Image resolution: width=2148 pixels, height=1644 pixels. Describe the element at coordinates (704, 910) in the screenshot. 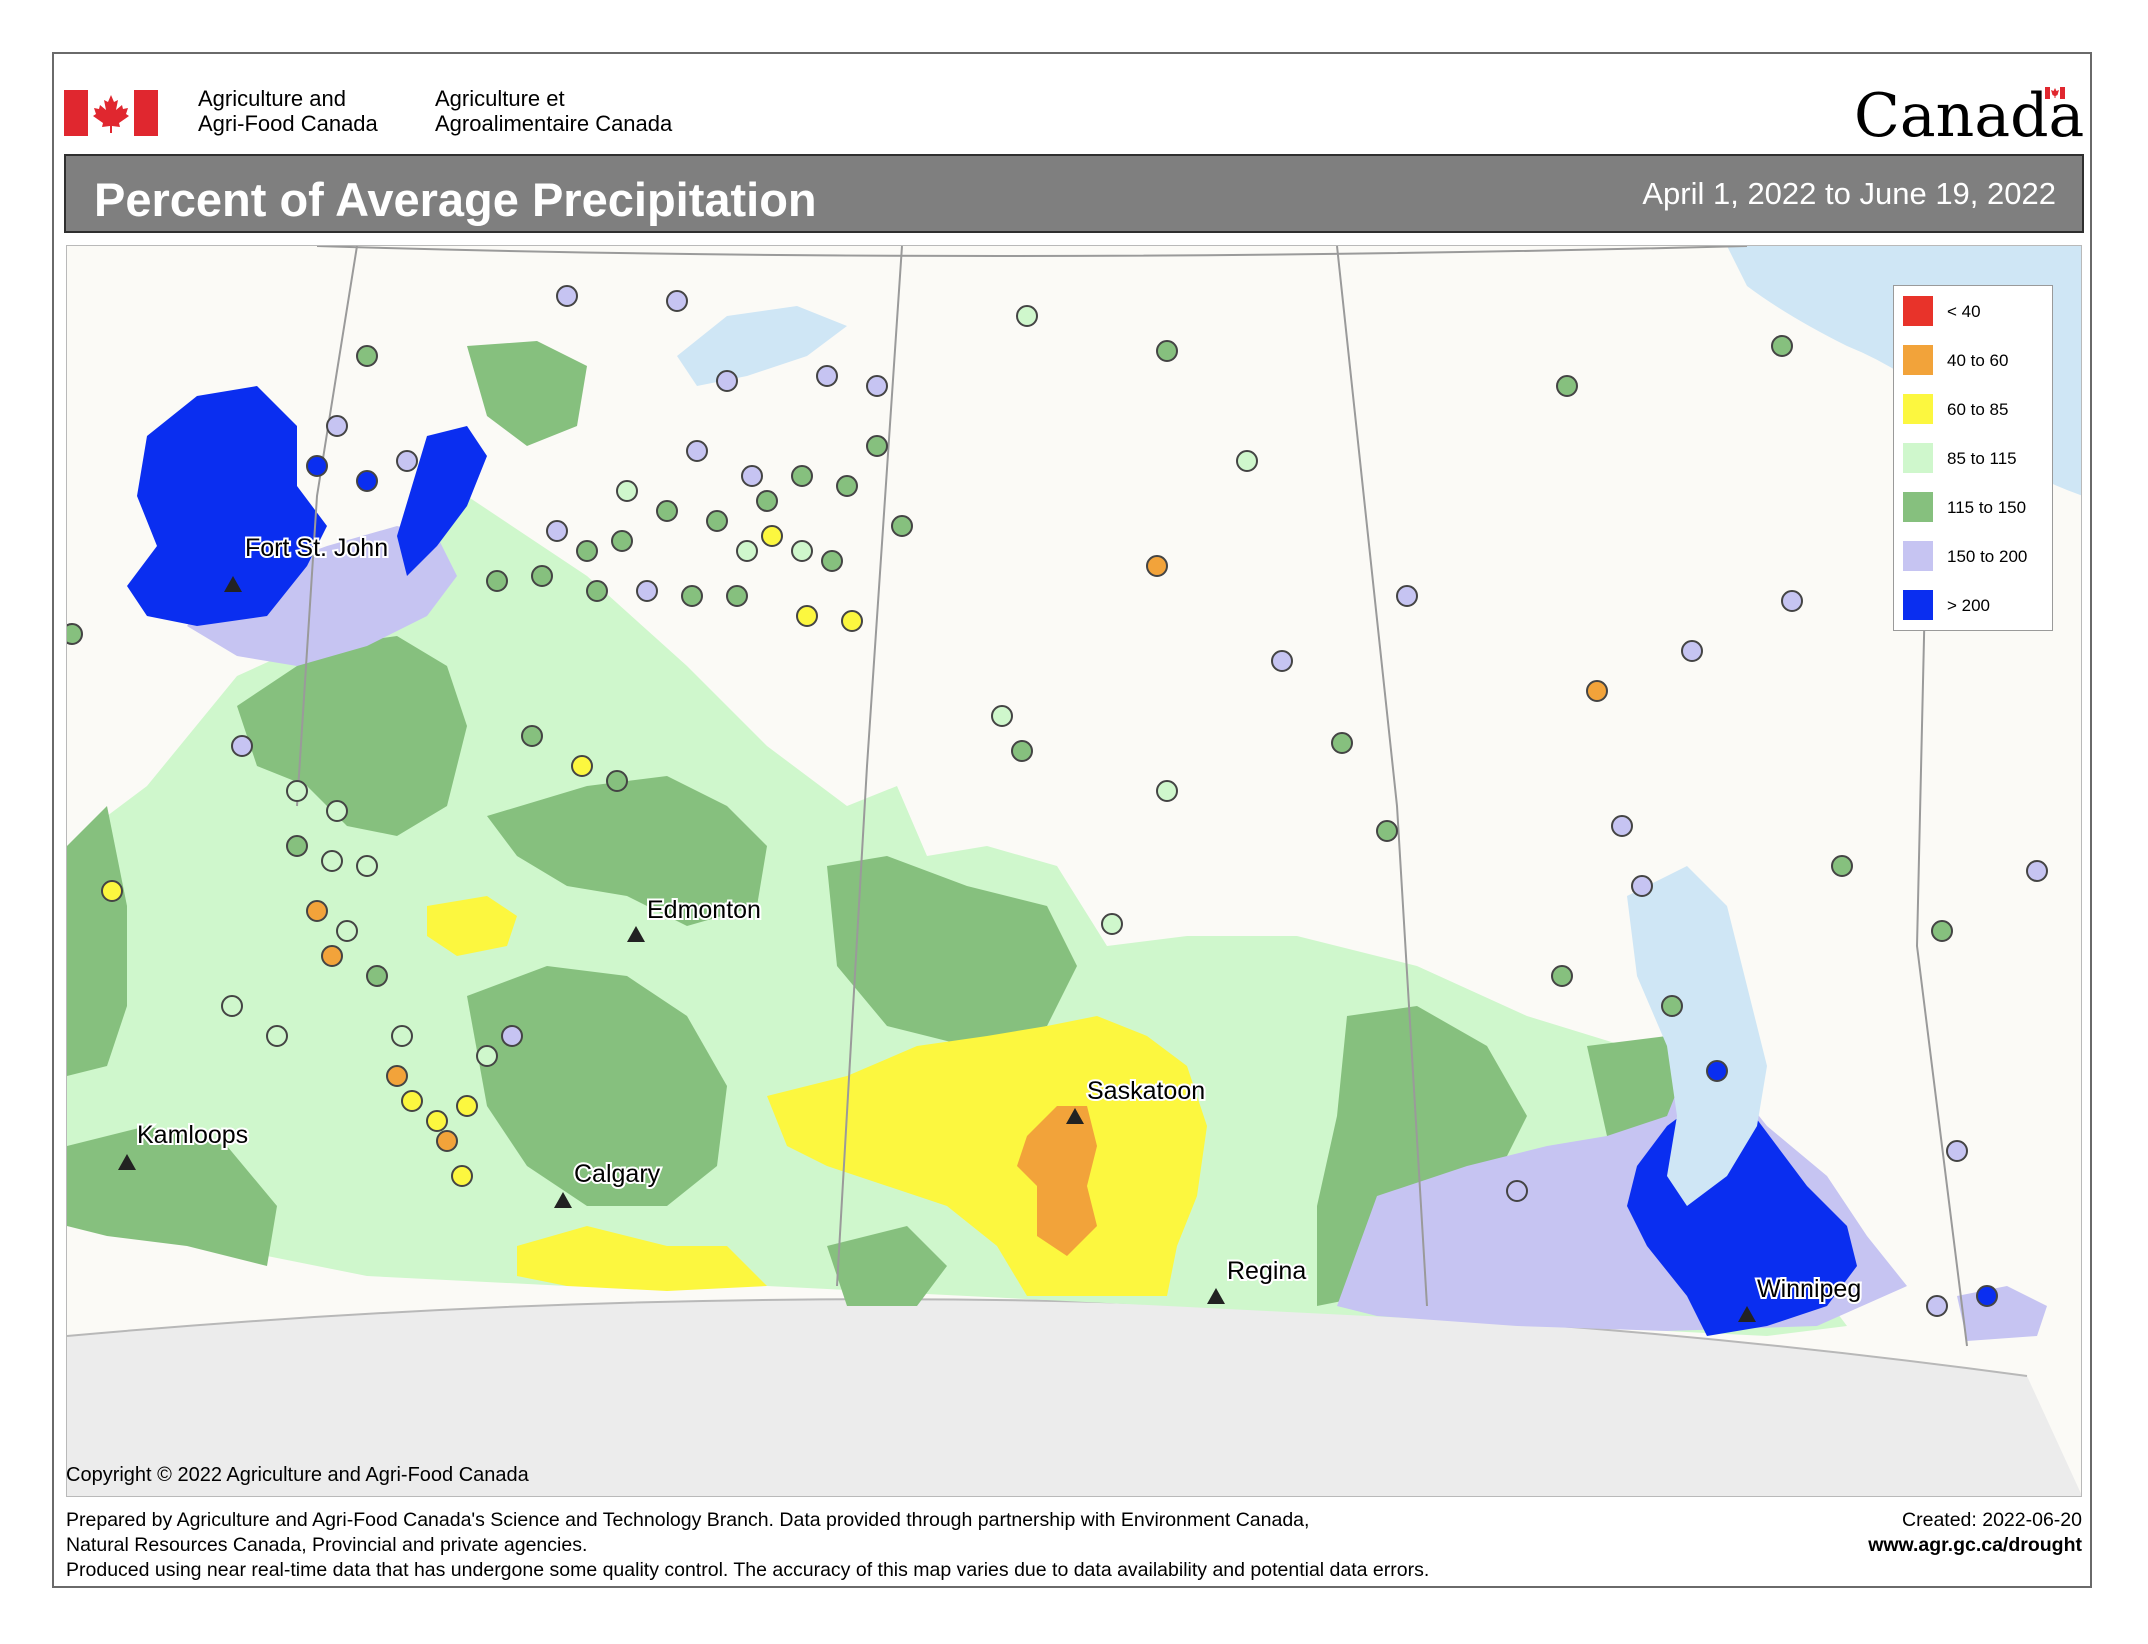

I see `city-label-edmonton: Edmonton` at that location.